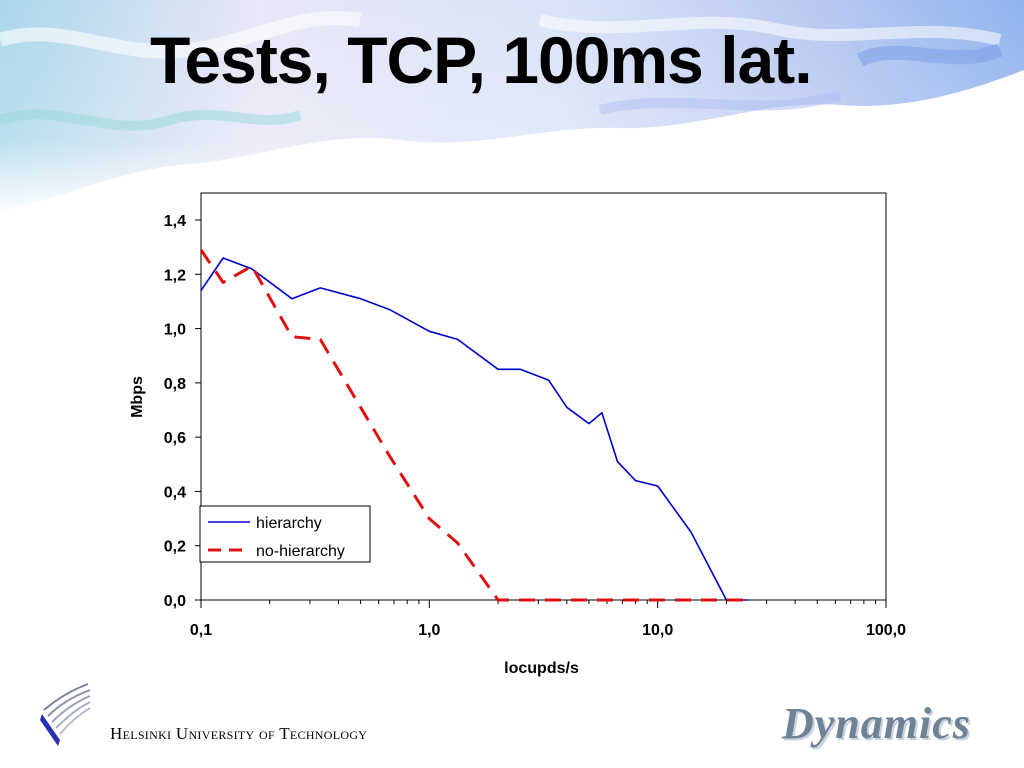 The width and height of the screenshot is (1024, 768). I want to click on university-logo-icon, so click(65, 714).